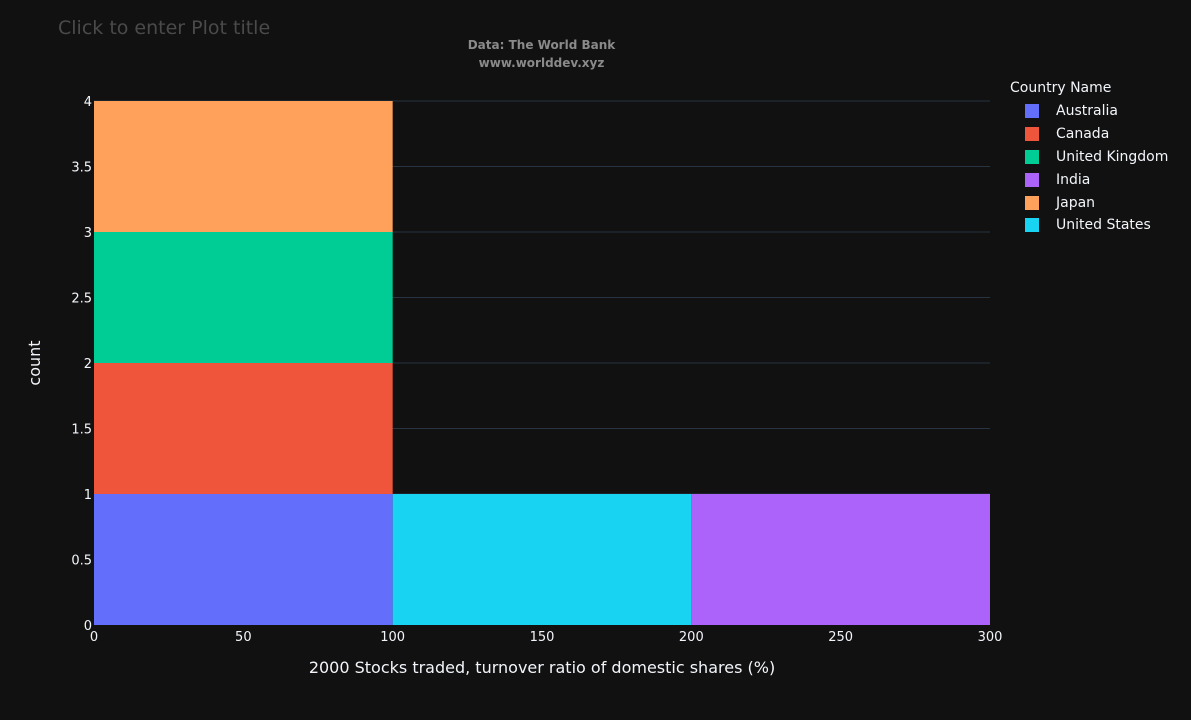 The image size is (1191, 720). Describe the element at coordinates (243, 559) in the screenshot. I see `bar-australia` at that location.